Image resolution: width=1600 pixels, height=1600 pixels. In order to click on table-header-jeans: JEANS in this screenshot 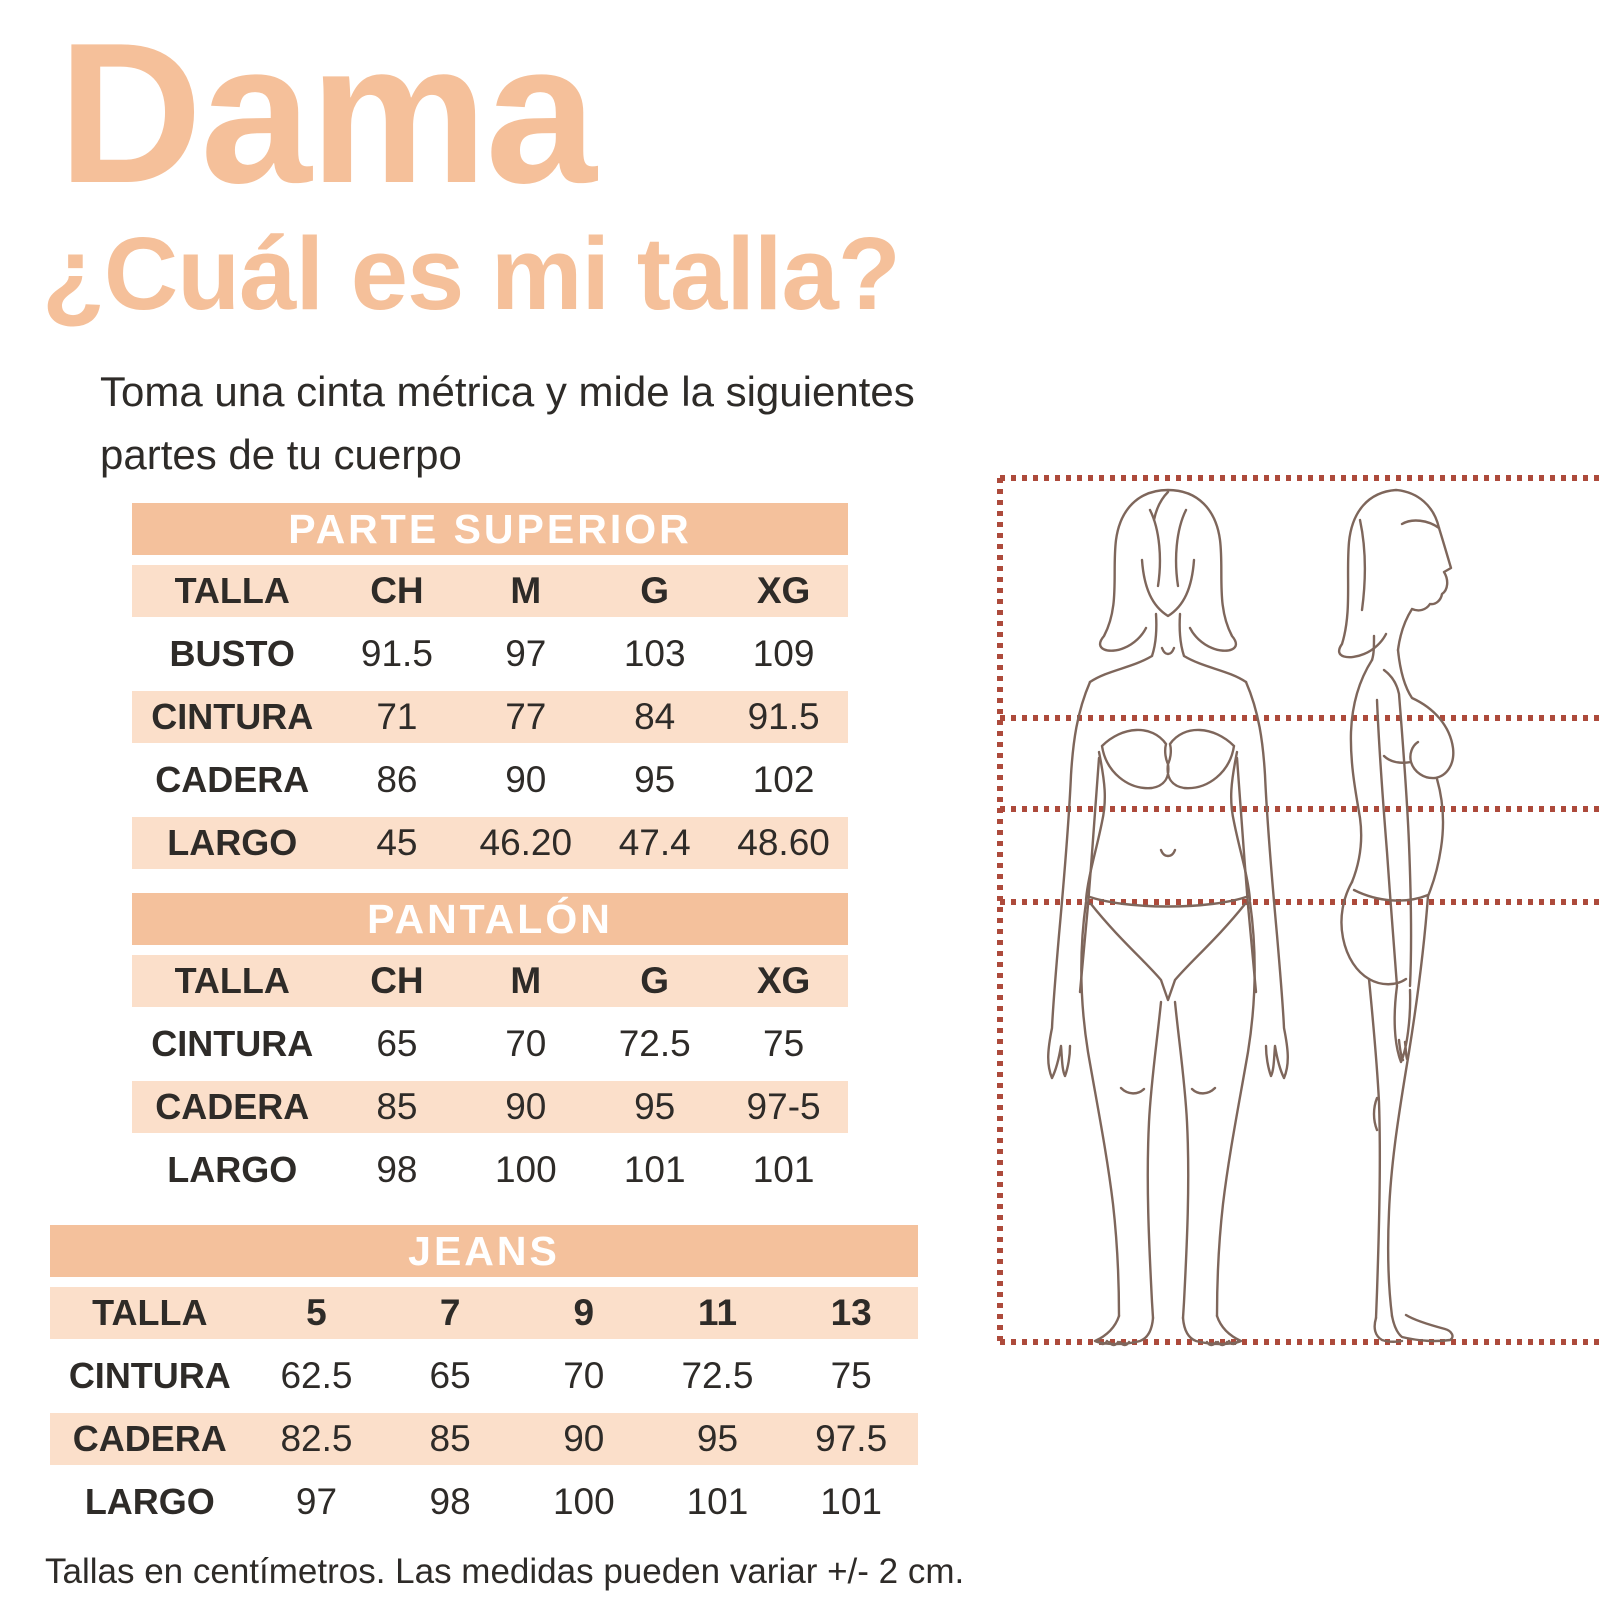, I will do `click(484, 1251)`.